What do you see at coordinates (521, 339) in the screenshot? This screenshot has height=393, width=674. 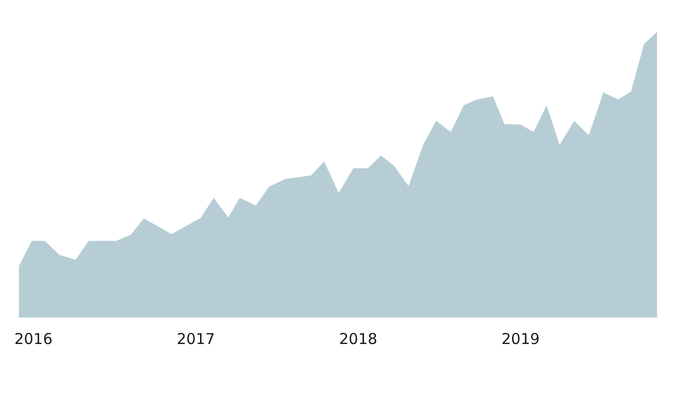 I see `x-tick-label: 2019` at bounding box center [521, 339].